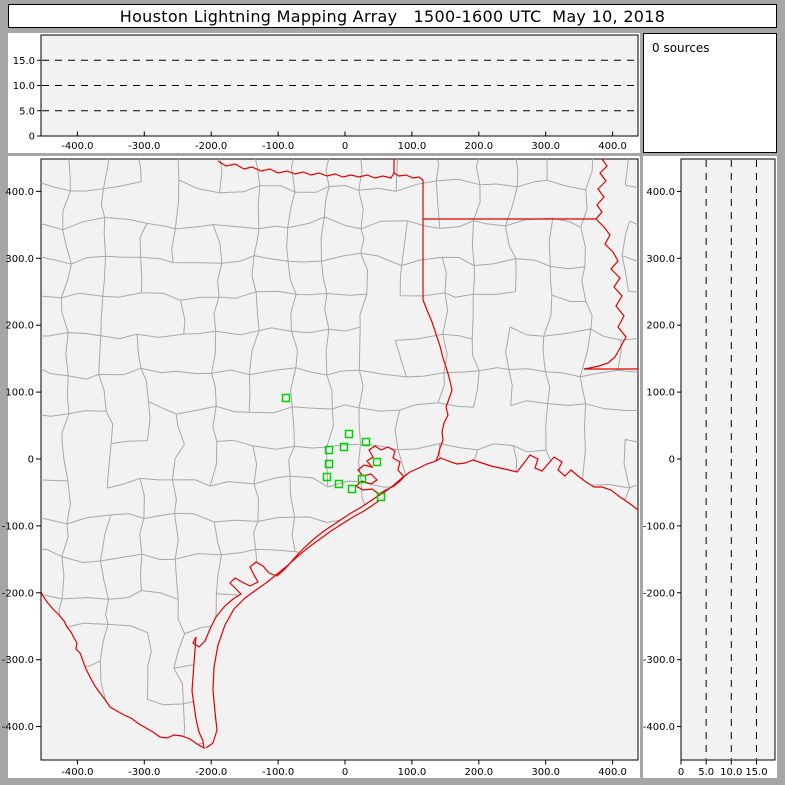 The image size is (785, 785). What do you see at coordinates (379, 470) in the screenshot?
I see `galveston-bay-outline` at bounding box center [379, 470].